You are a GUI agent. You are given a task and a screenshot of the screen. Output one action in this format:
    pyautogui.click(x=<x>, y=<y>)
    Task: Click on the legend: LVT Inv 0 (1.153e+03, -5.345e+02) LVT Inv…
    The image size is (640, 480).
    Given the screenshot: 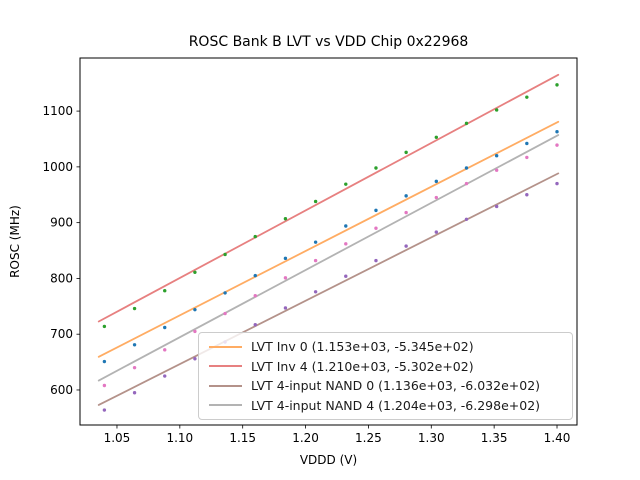 What is the action you would take?
    pyautogui.click(x=385, y=376)
    